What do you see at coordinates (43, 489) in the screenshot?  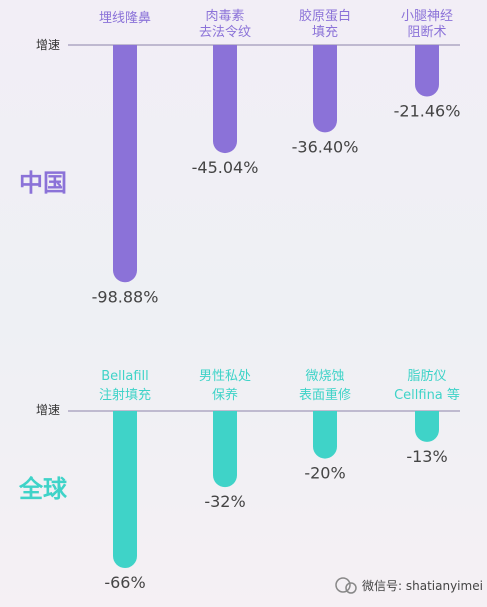 I see `region-label: 全球` at bounding box center [43, 489].